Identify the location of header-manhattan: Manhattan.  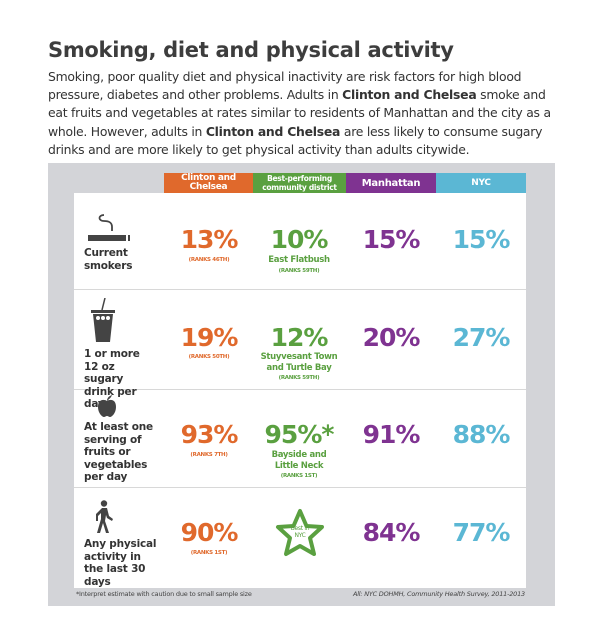
(391, 183).